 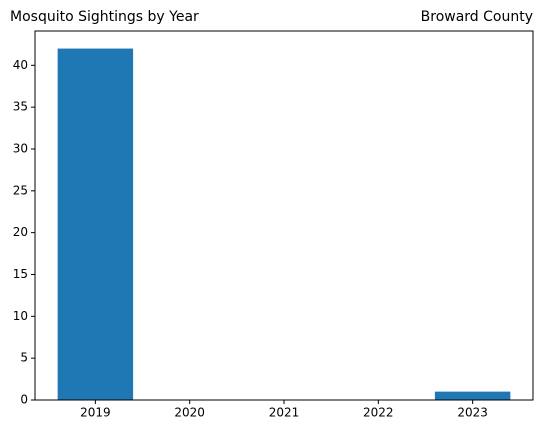 I want to click on chart-title: Mosquito Sightings by Year, so click(x=104, y=17).